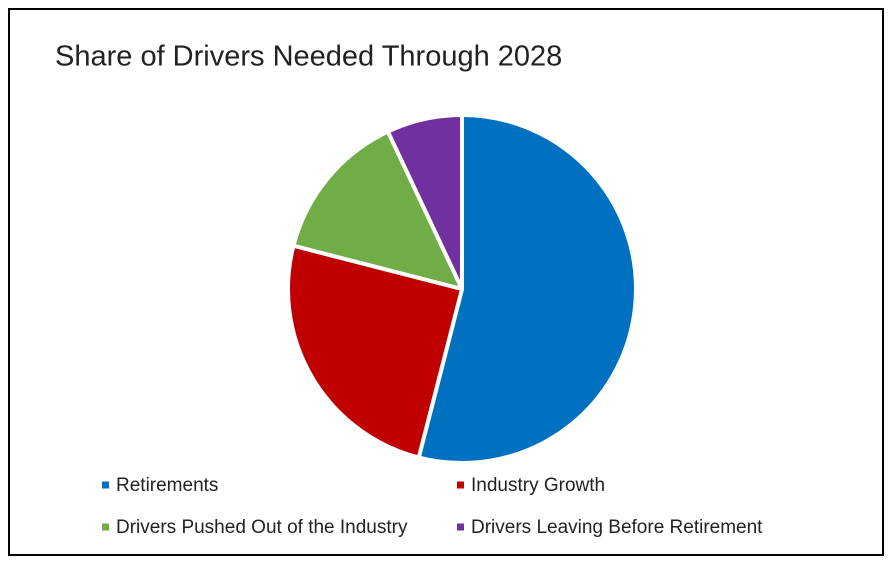 The height and width of the screenshot is (568, 892). Describe the element at coordinates (167, 485) in the screenshot. I see `legend-label: Retirements` at that location.